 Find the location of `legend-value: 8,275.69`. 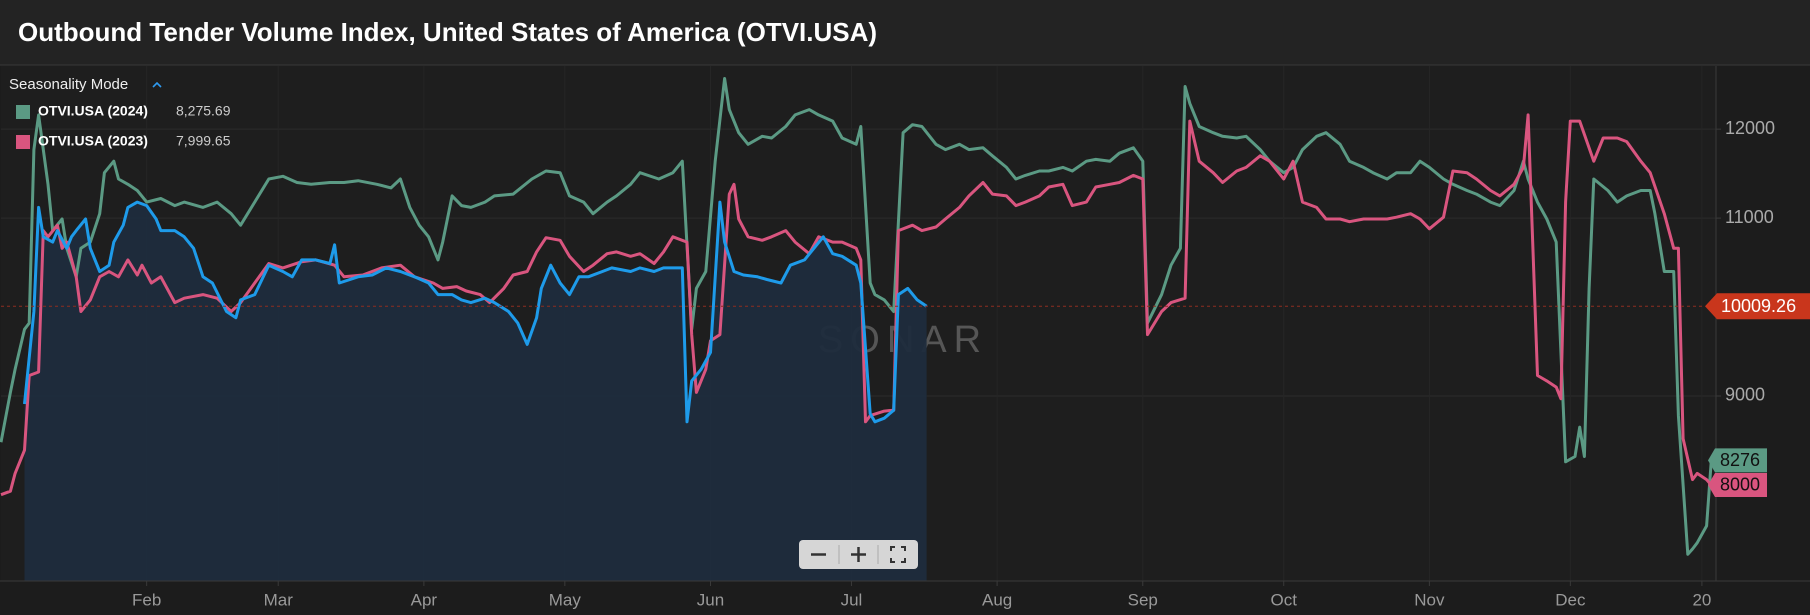

legend-value: 8,275.69 is located at coordinates (203, 111).